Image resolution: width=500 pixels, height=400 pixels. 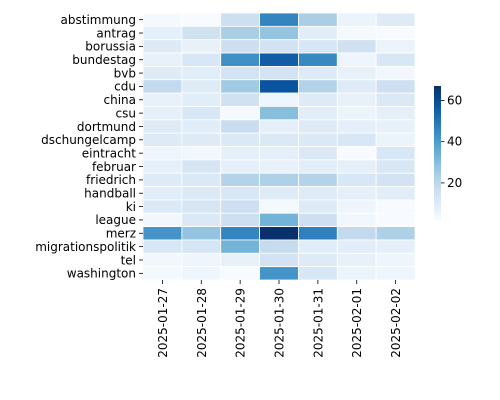 I want to click on colorbar-tick-label: 40, so click(x=454, y=142).